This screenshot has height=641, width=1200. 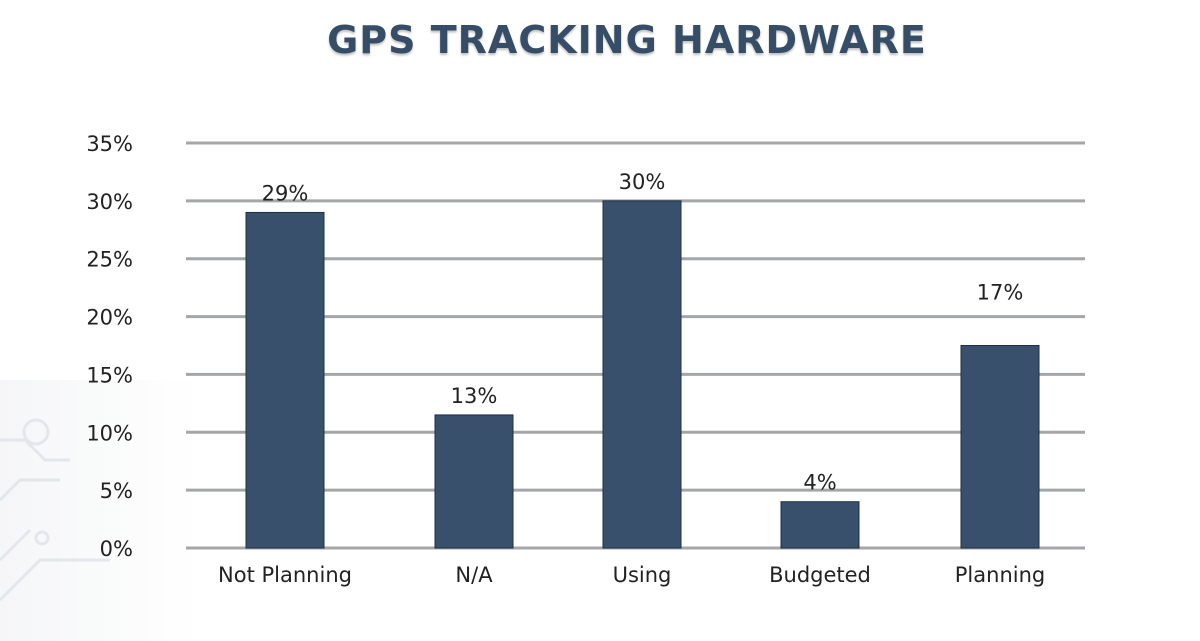 I want to click on y-tick-label: 25%, so click(x=109, y=260).